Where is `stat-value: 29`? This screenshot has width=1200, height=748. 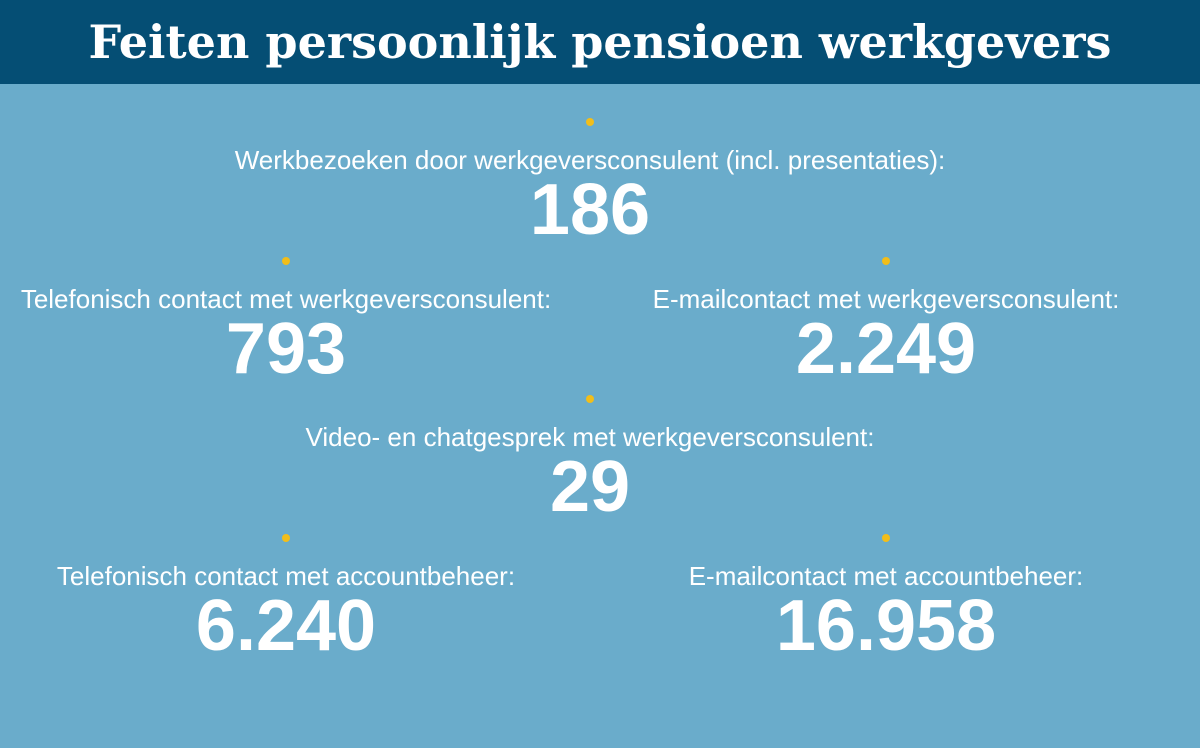
stat-value: 29 is located at coordinates (590, 487).